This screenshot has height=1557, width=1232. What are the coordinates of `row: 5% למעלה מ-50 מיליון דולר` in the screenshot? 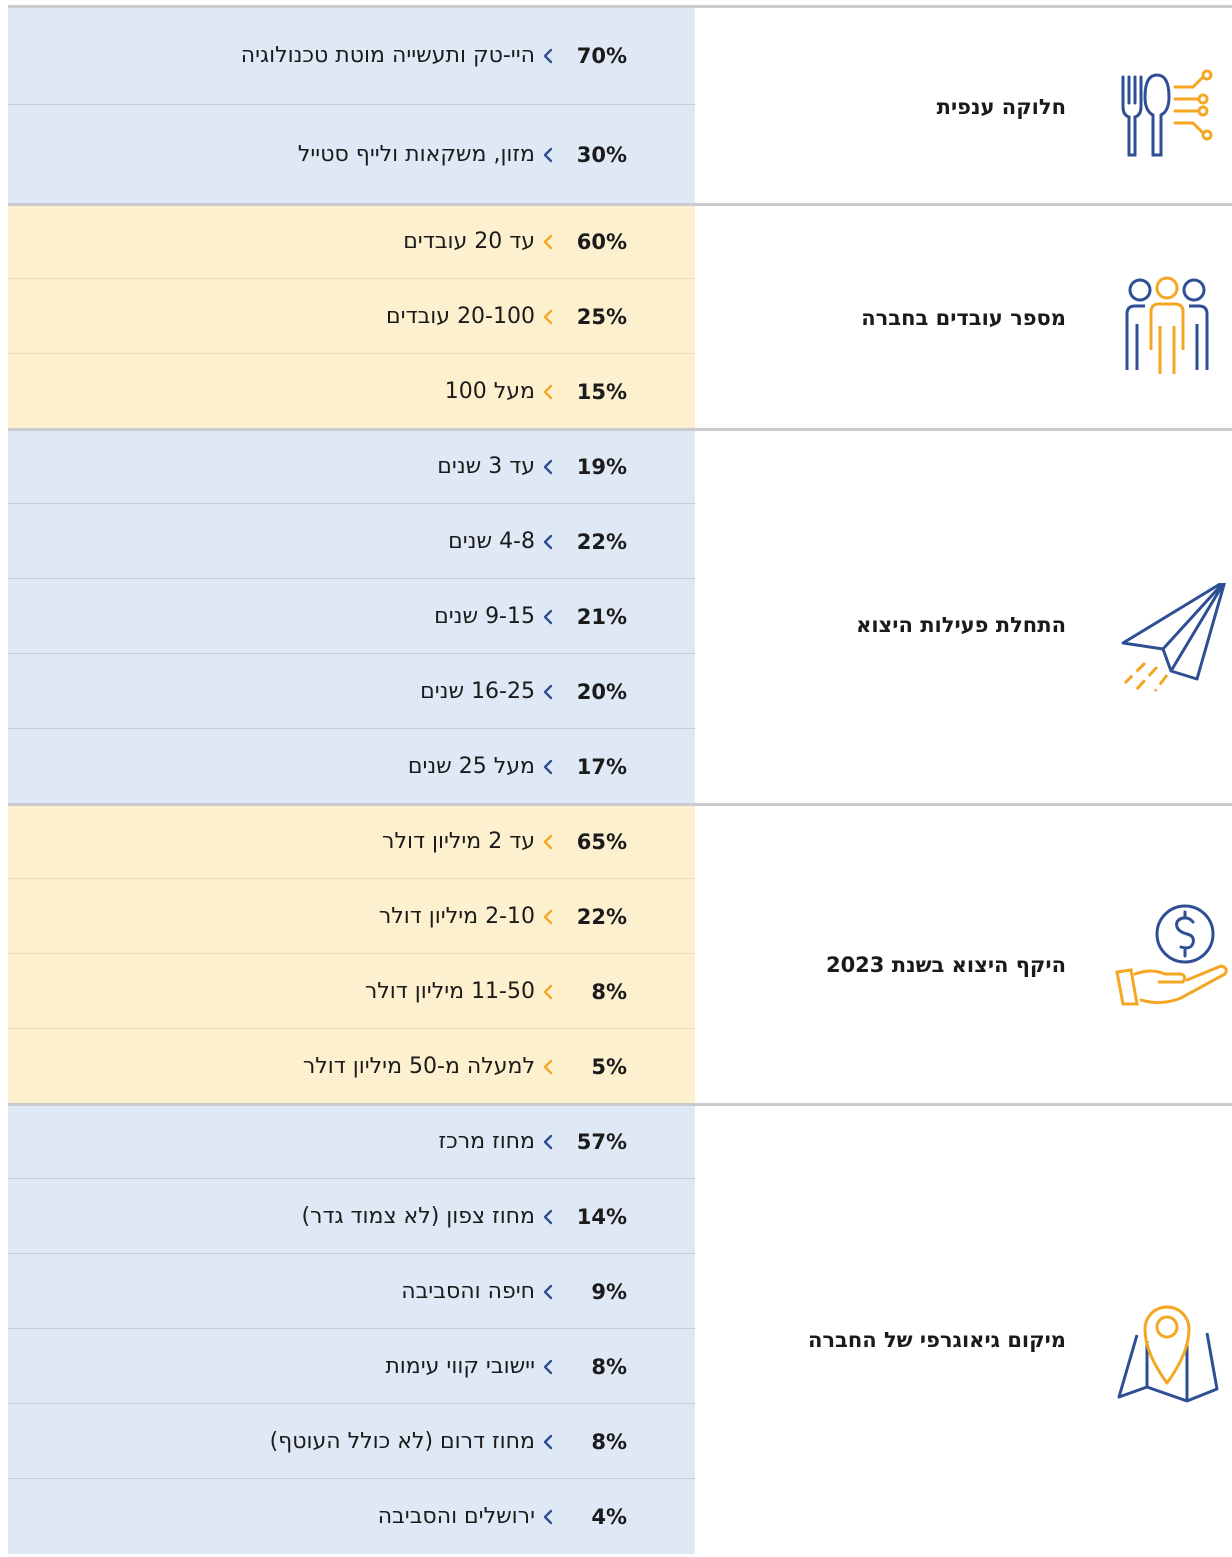 It's located at (351, 1066).